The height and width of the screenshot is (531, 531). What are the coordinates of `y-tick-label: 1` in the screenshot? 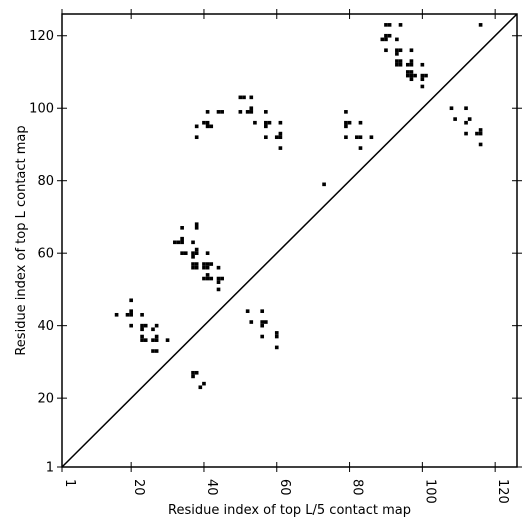 It's located at (50, 468).